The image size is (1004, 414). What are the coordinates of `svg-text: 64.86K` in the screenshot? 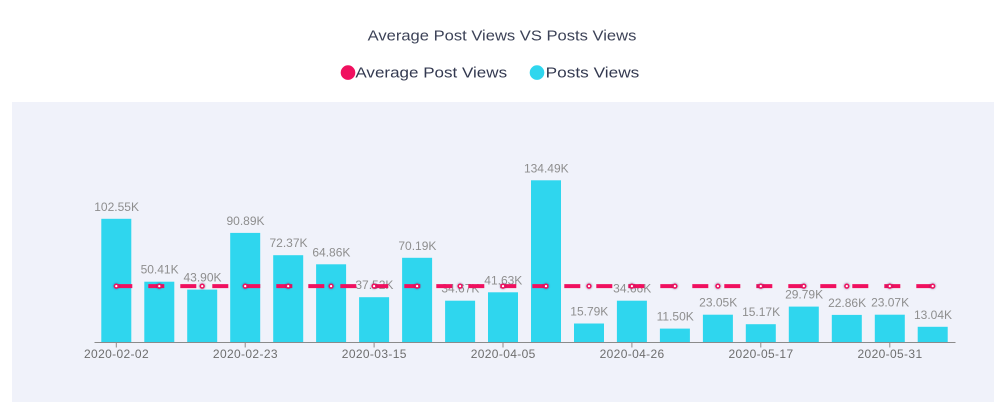 It's located at (331, 252).